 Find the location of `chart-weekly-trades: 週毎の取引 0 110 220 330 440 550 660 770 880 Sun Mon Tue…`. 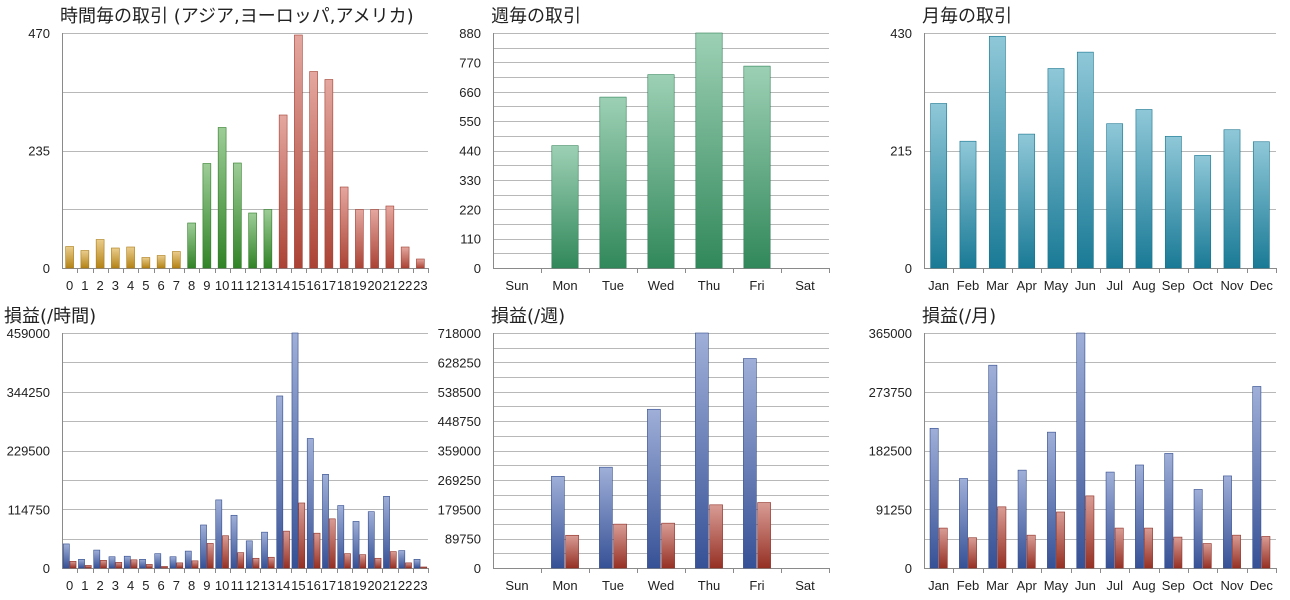

chart-weekly-trades: 週毎の取引 0 110 220 330 440 550 660 770 880 Sun Mon Tue… is located at coordinates (644, 149).